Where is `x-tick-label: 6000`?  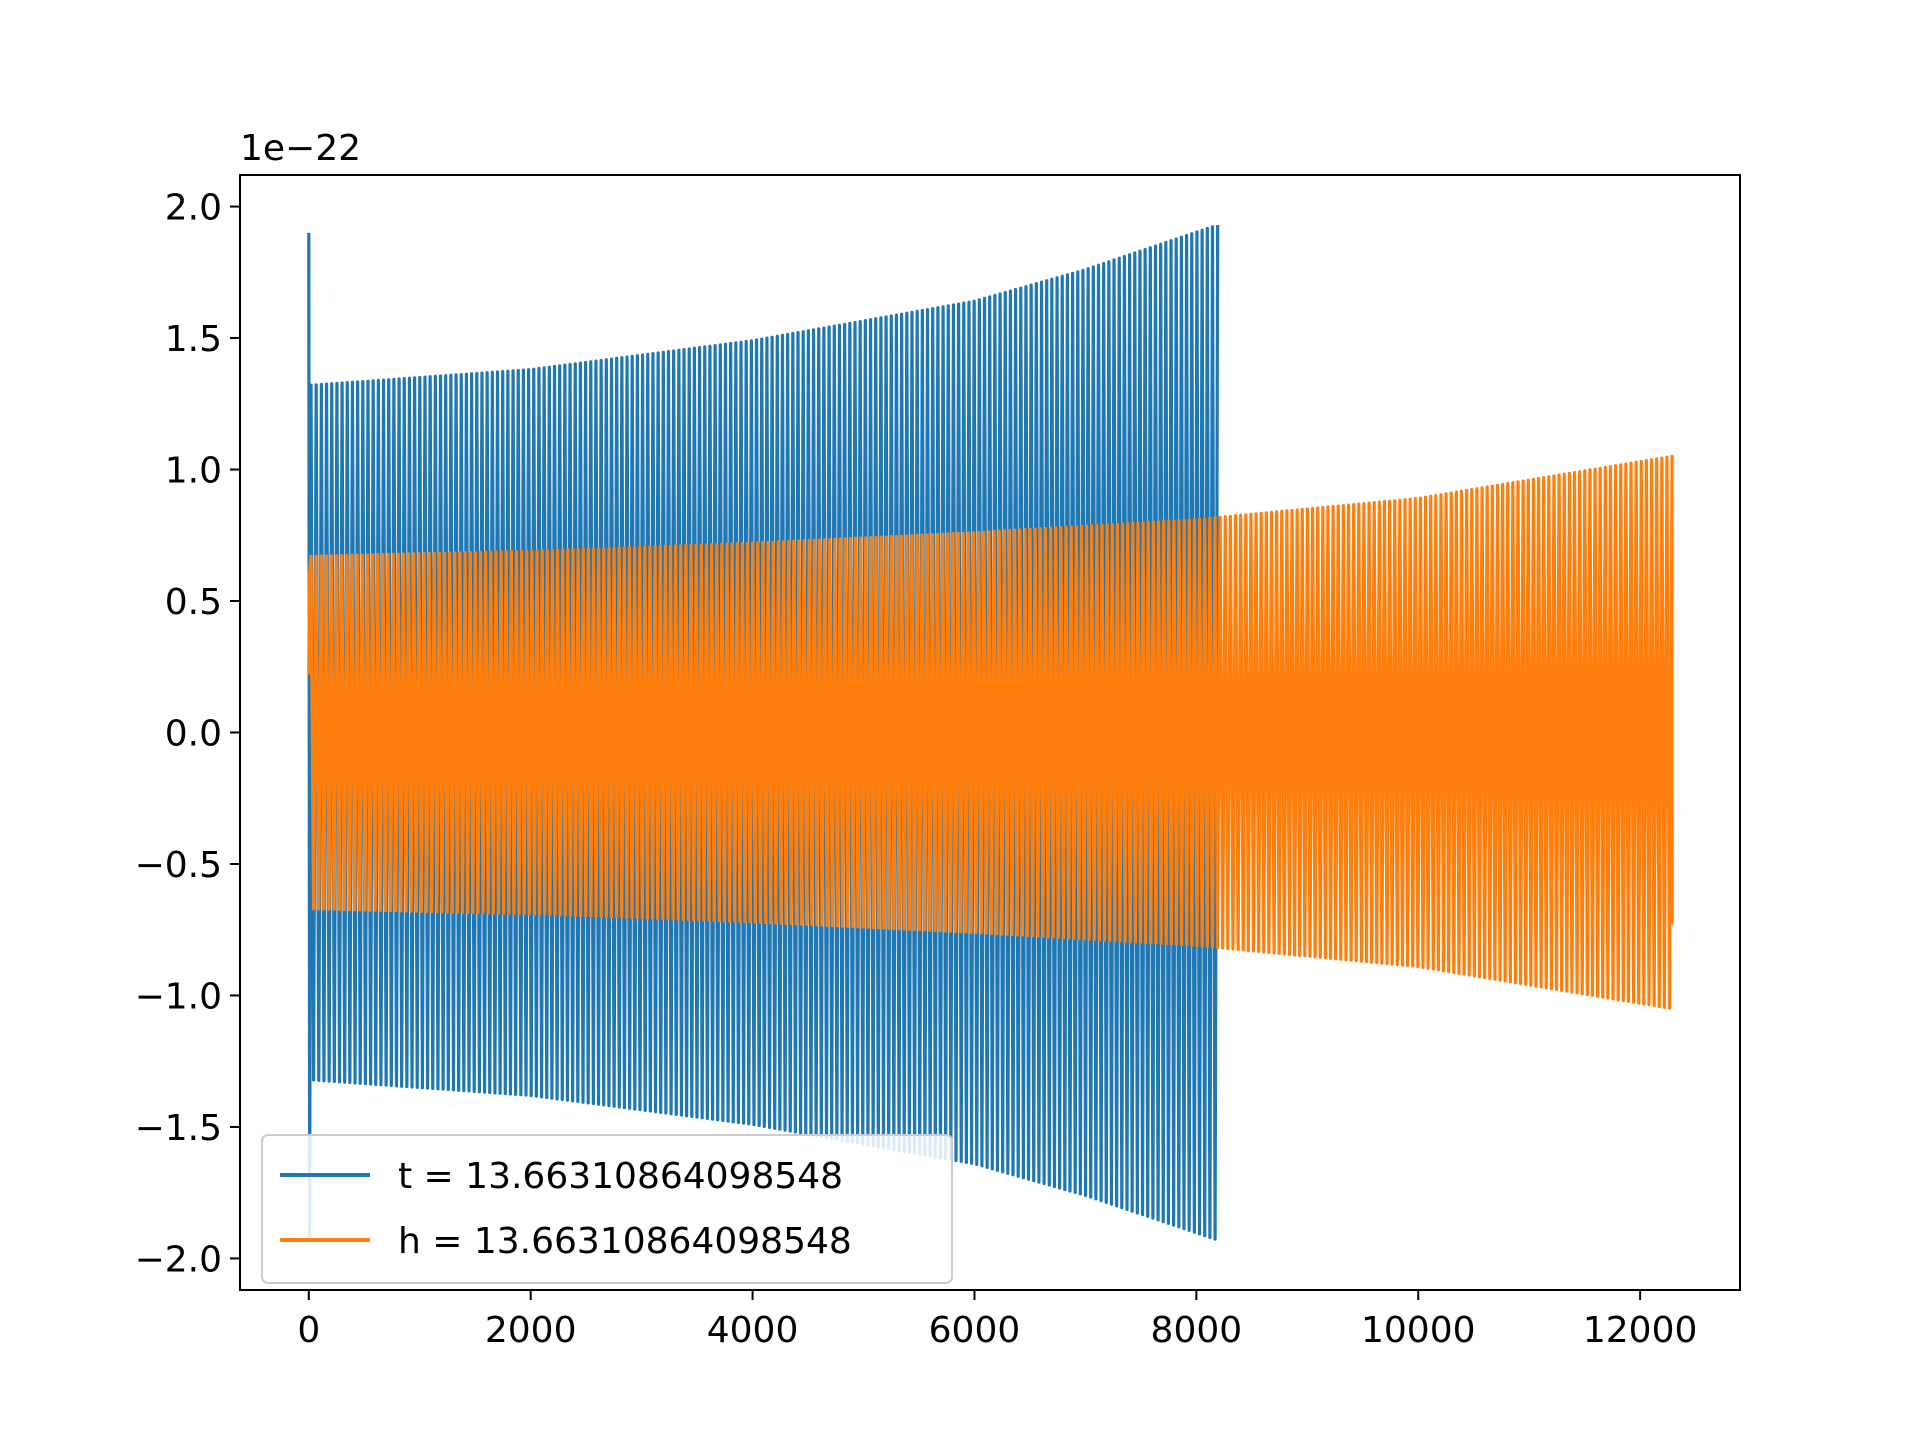 x-tick-label: 6000 is located at coordinates (975, 1330).